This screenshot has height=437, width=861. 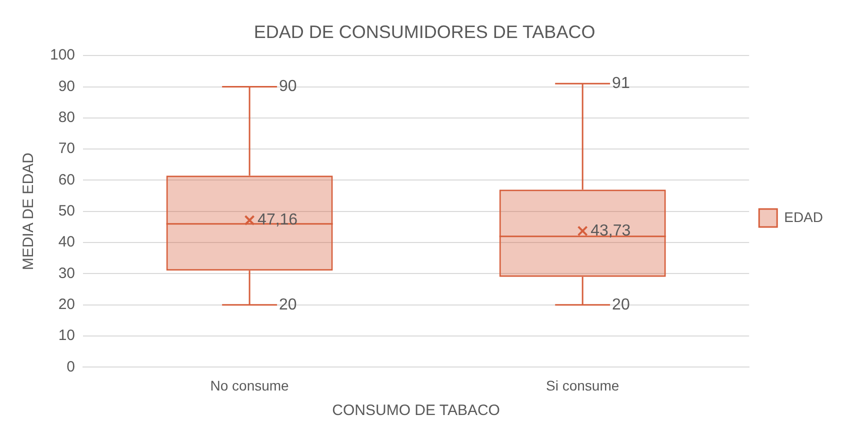 What do you see at coordinates (610, 231) in the screenshot?
I see `data-label: 43,73` at bounding box center [610, 231].